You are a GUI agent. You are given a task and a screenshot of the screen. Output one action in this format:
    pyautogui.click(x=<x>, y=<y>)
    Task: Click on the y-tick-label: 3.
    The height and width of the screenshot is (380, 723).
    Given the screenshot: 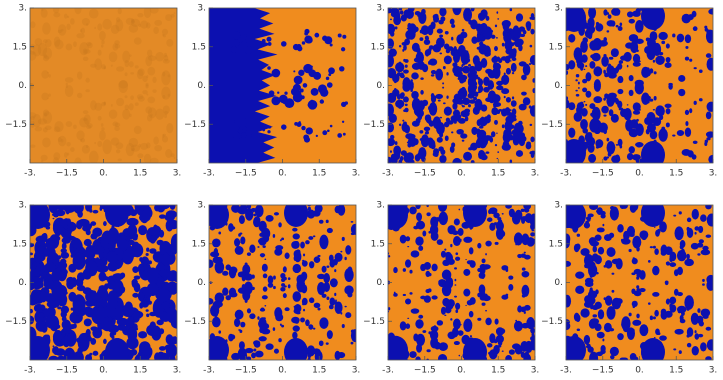 What is the action you would take?
    pyautogui.click(x=22, y=9)
    